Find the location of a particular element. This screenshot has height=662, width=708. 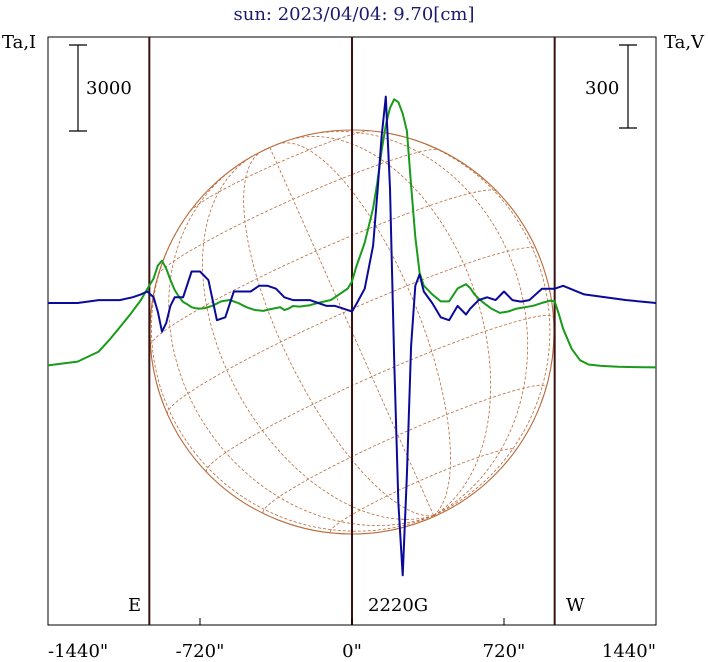

x-tick-label: 0" is located at coordinates (352, 651).